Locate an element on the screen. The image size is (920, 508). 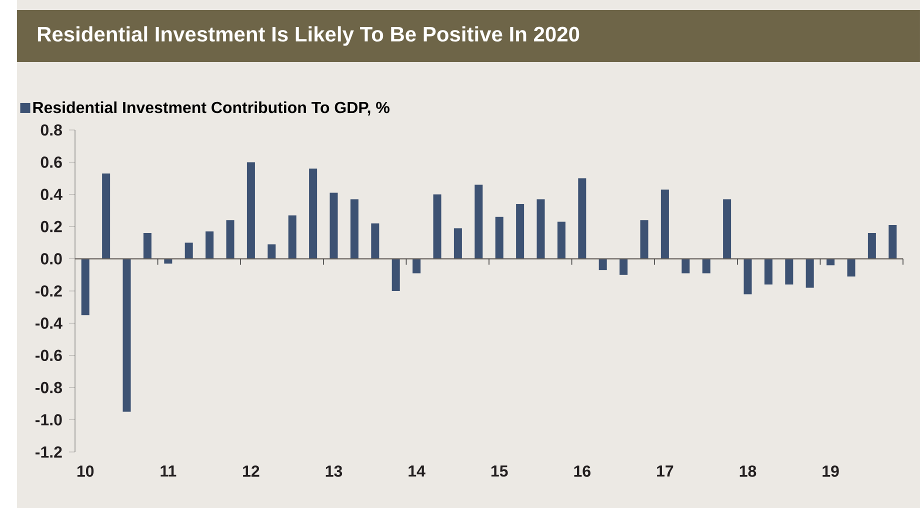
y-tick-label: 0.0 is located at coordinates (51, 258).